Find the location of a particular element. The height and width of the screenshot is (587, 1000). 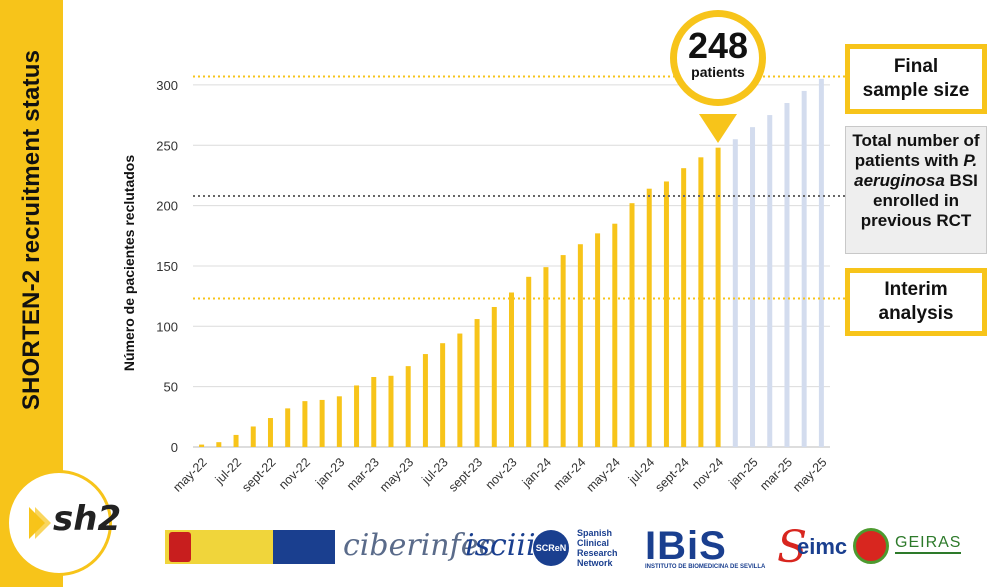

patients-count: 248 is located at coordinates (718, 45).